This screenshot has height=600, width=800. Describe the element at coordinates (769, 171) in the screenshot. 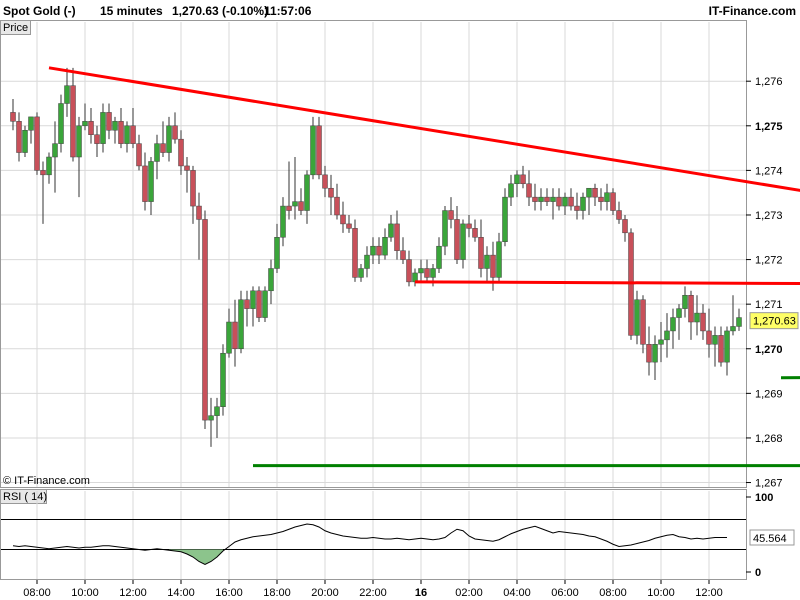

I see `price-y-tick-label: 1,274` at that location.